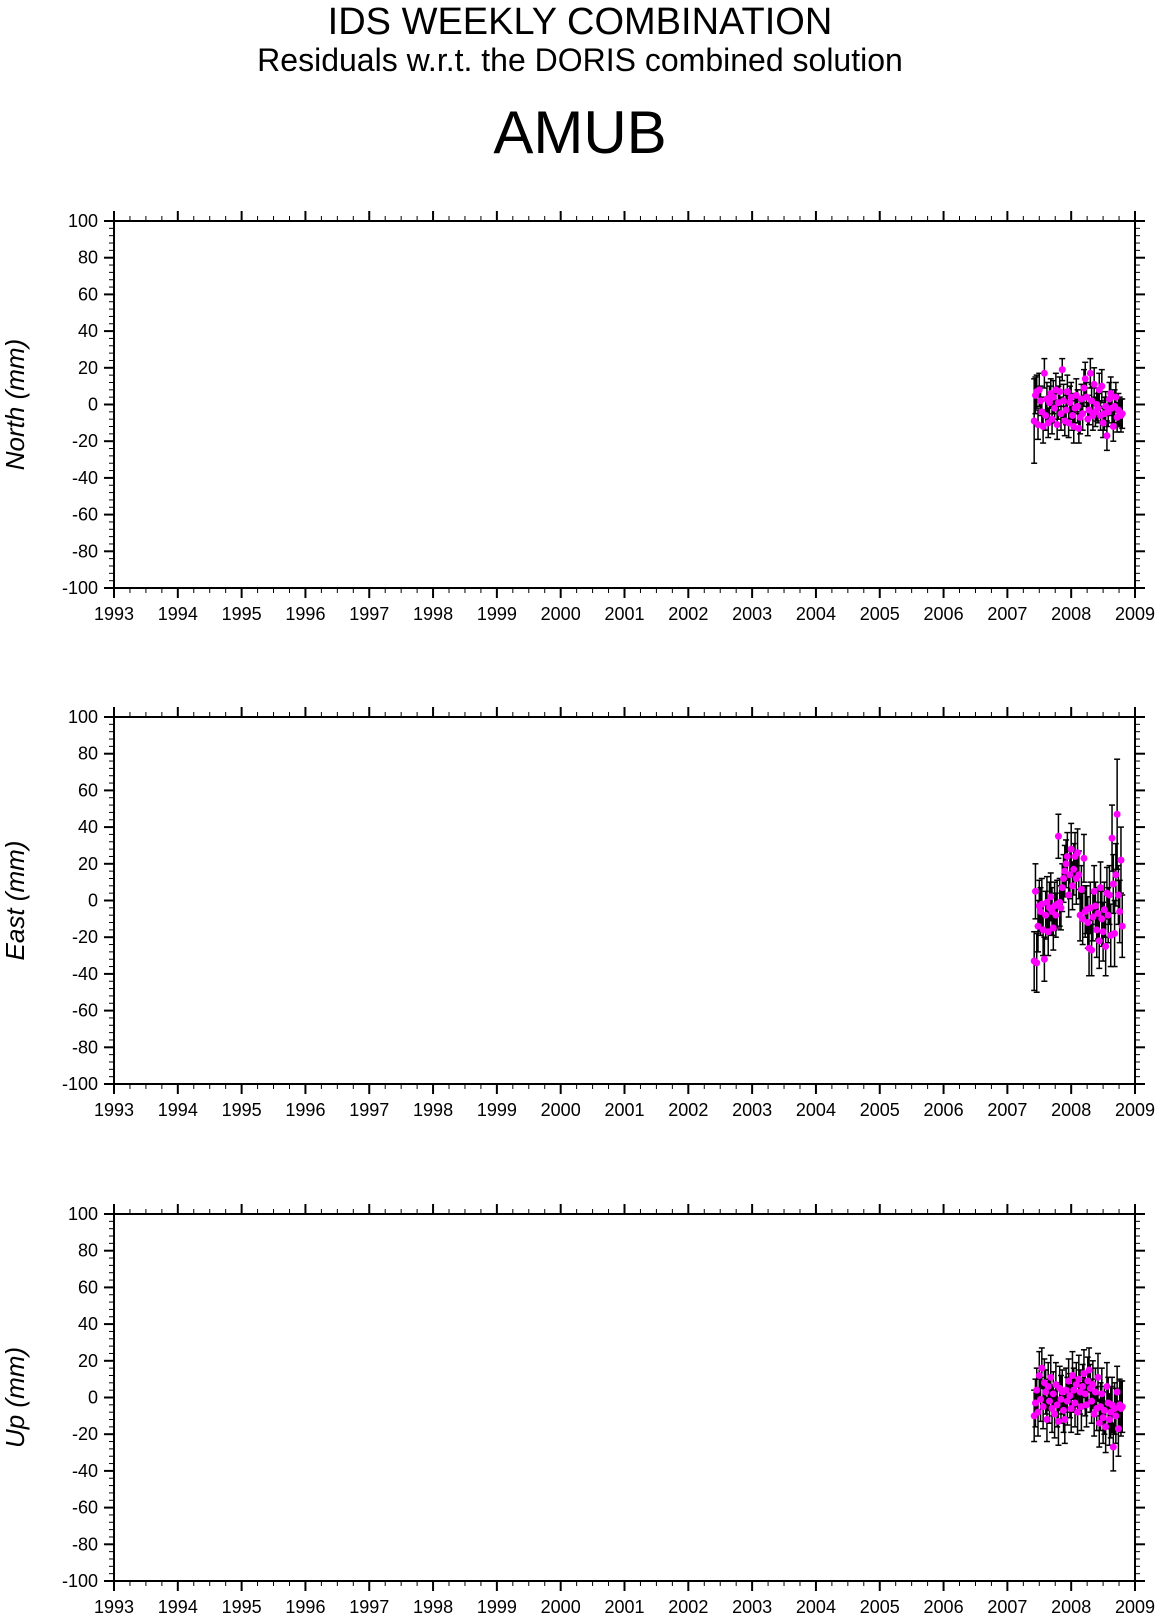 The width and height of the screenshot is (1160, 1621). I want to click on panel-1-y-tick-label: 0, so click(93, 405).